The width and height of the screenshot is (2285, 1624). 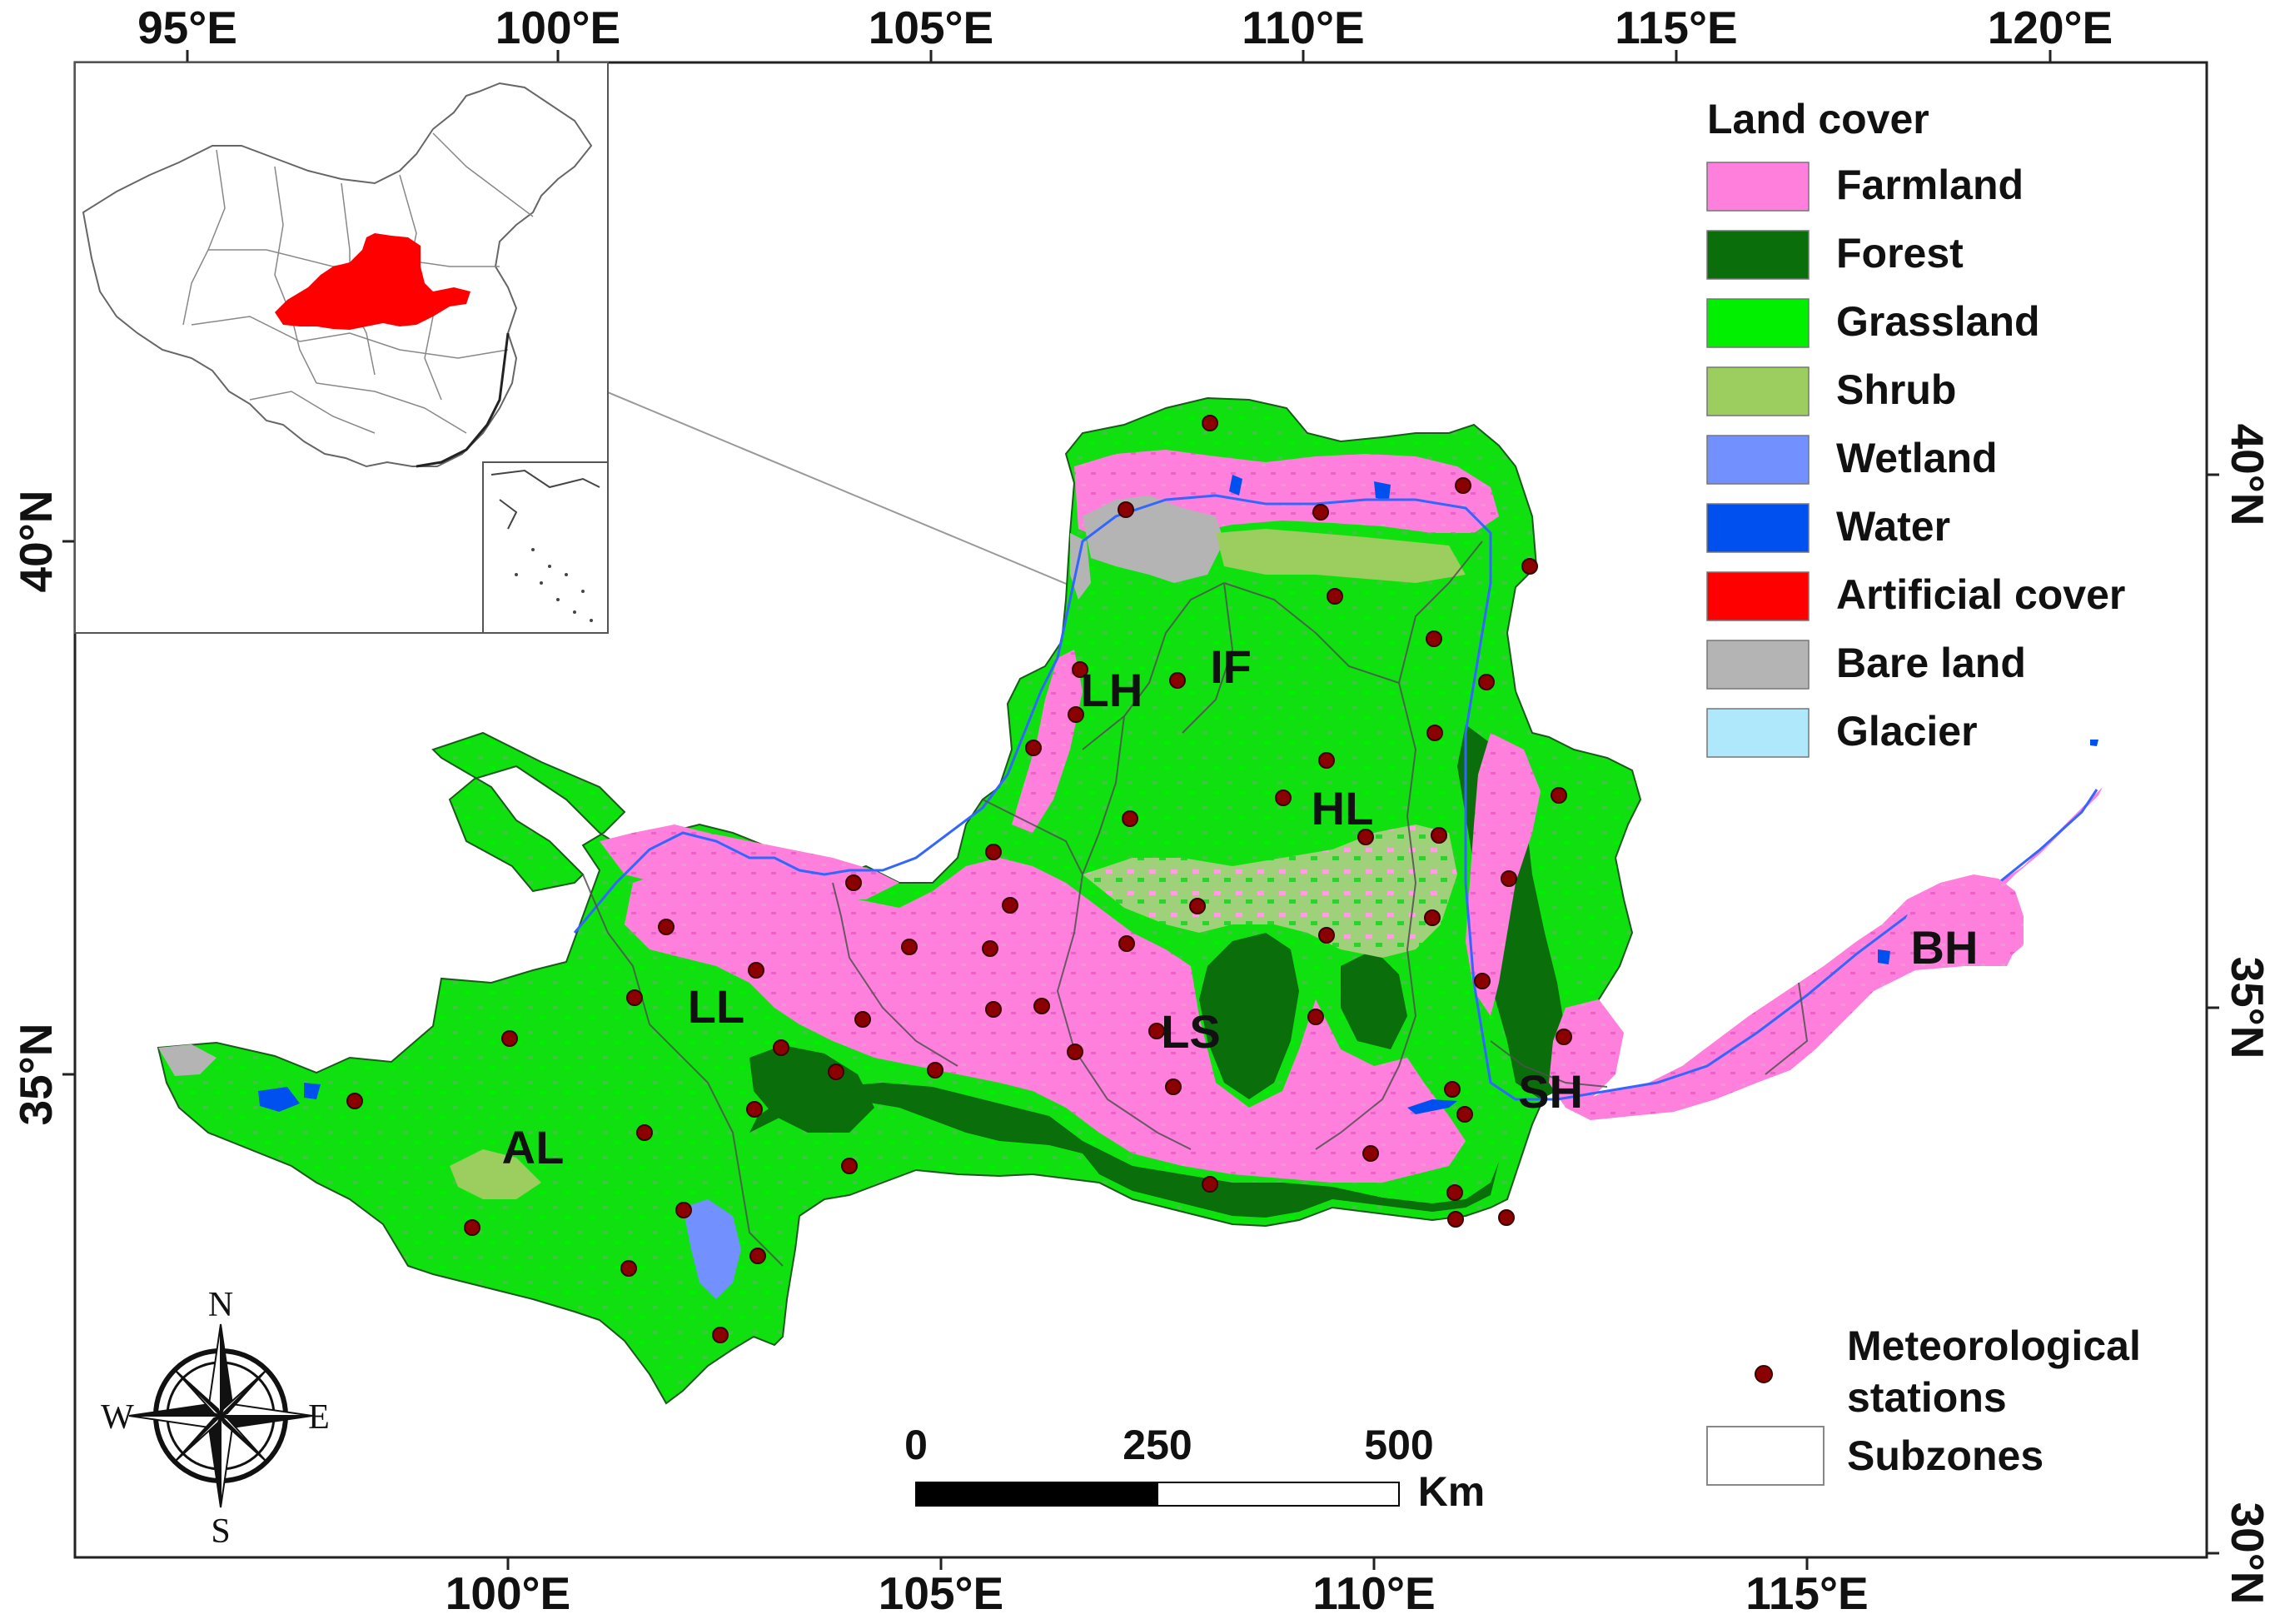 I want to click on lat-label-right: 40°N, so click(x=2247, y=475).